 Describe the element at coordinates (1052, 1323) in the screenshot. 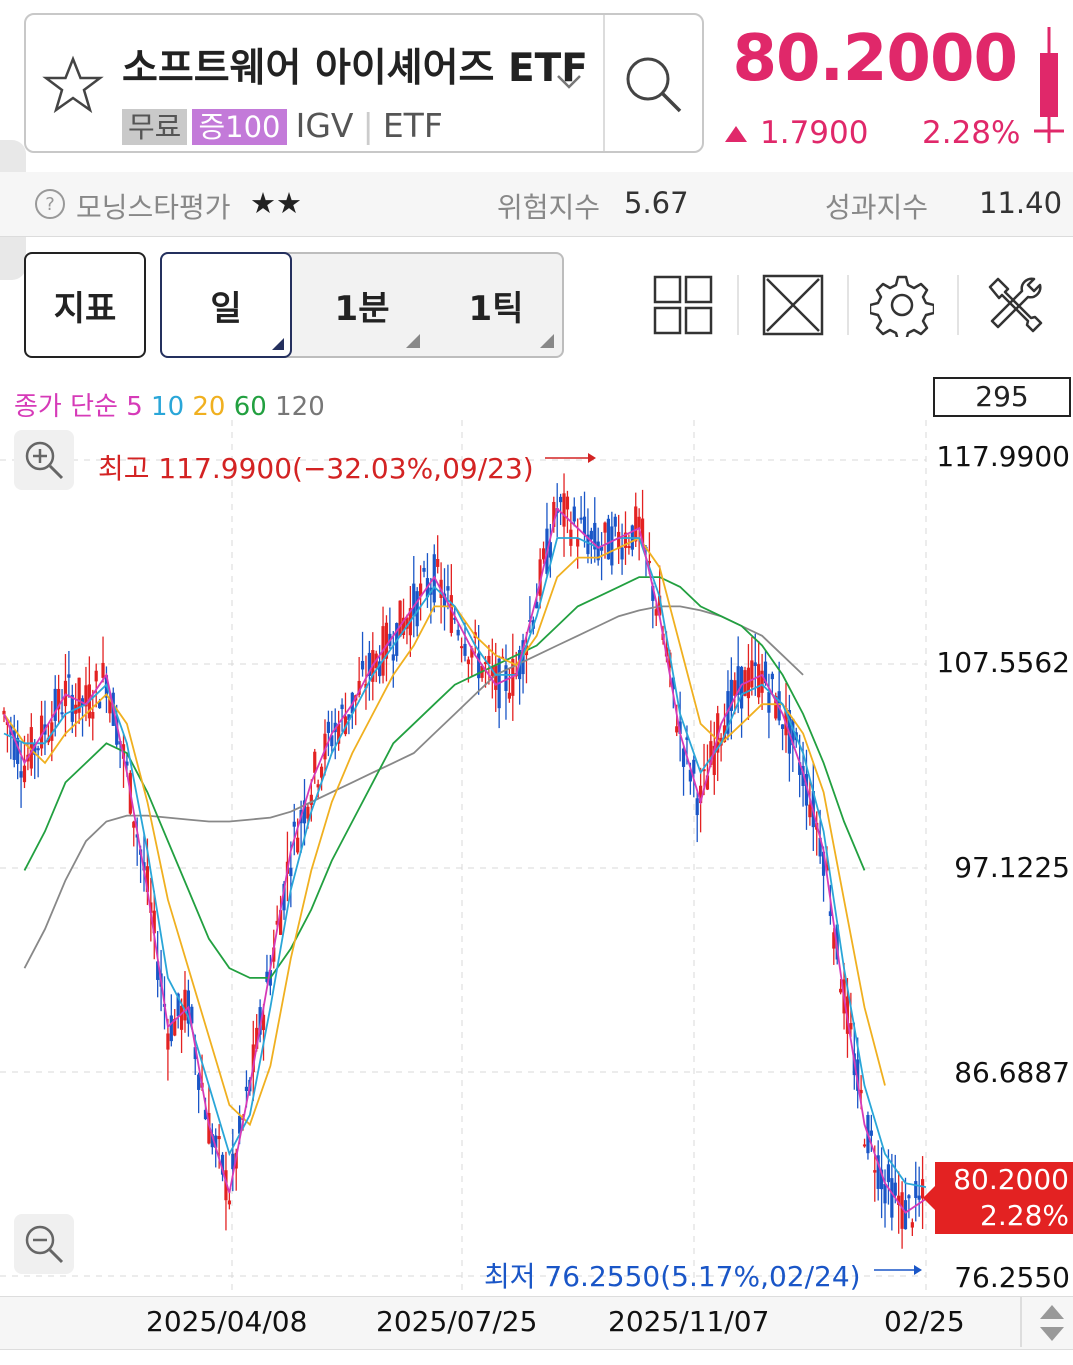

I see `scroll-arrows-icon` at that location.